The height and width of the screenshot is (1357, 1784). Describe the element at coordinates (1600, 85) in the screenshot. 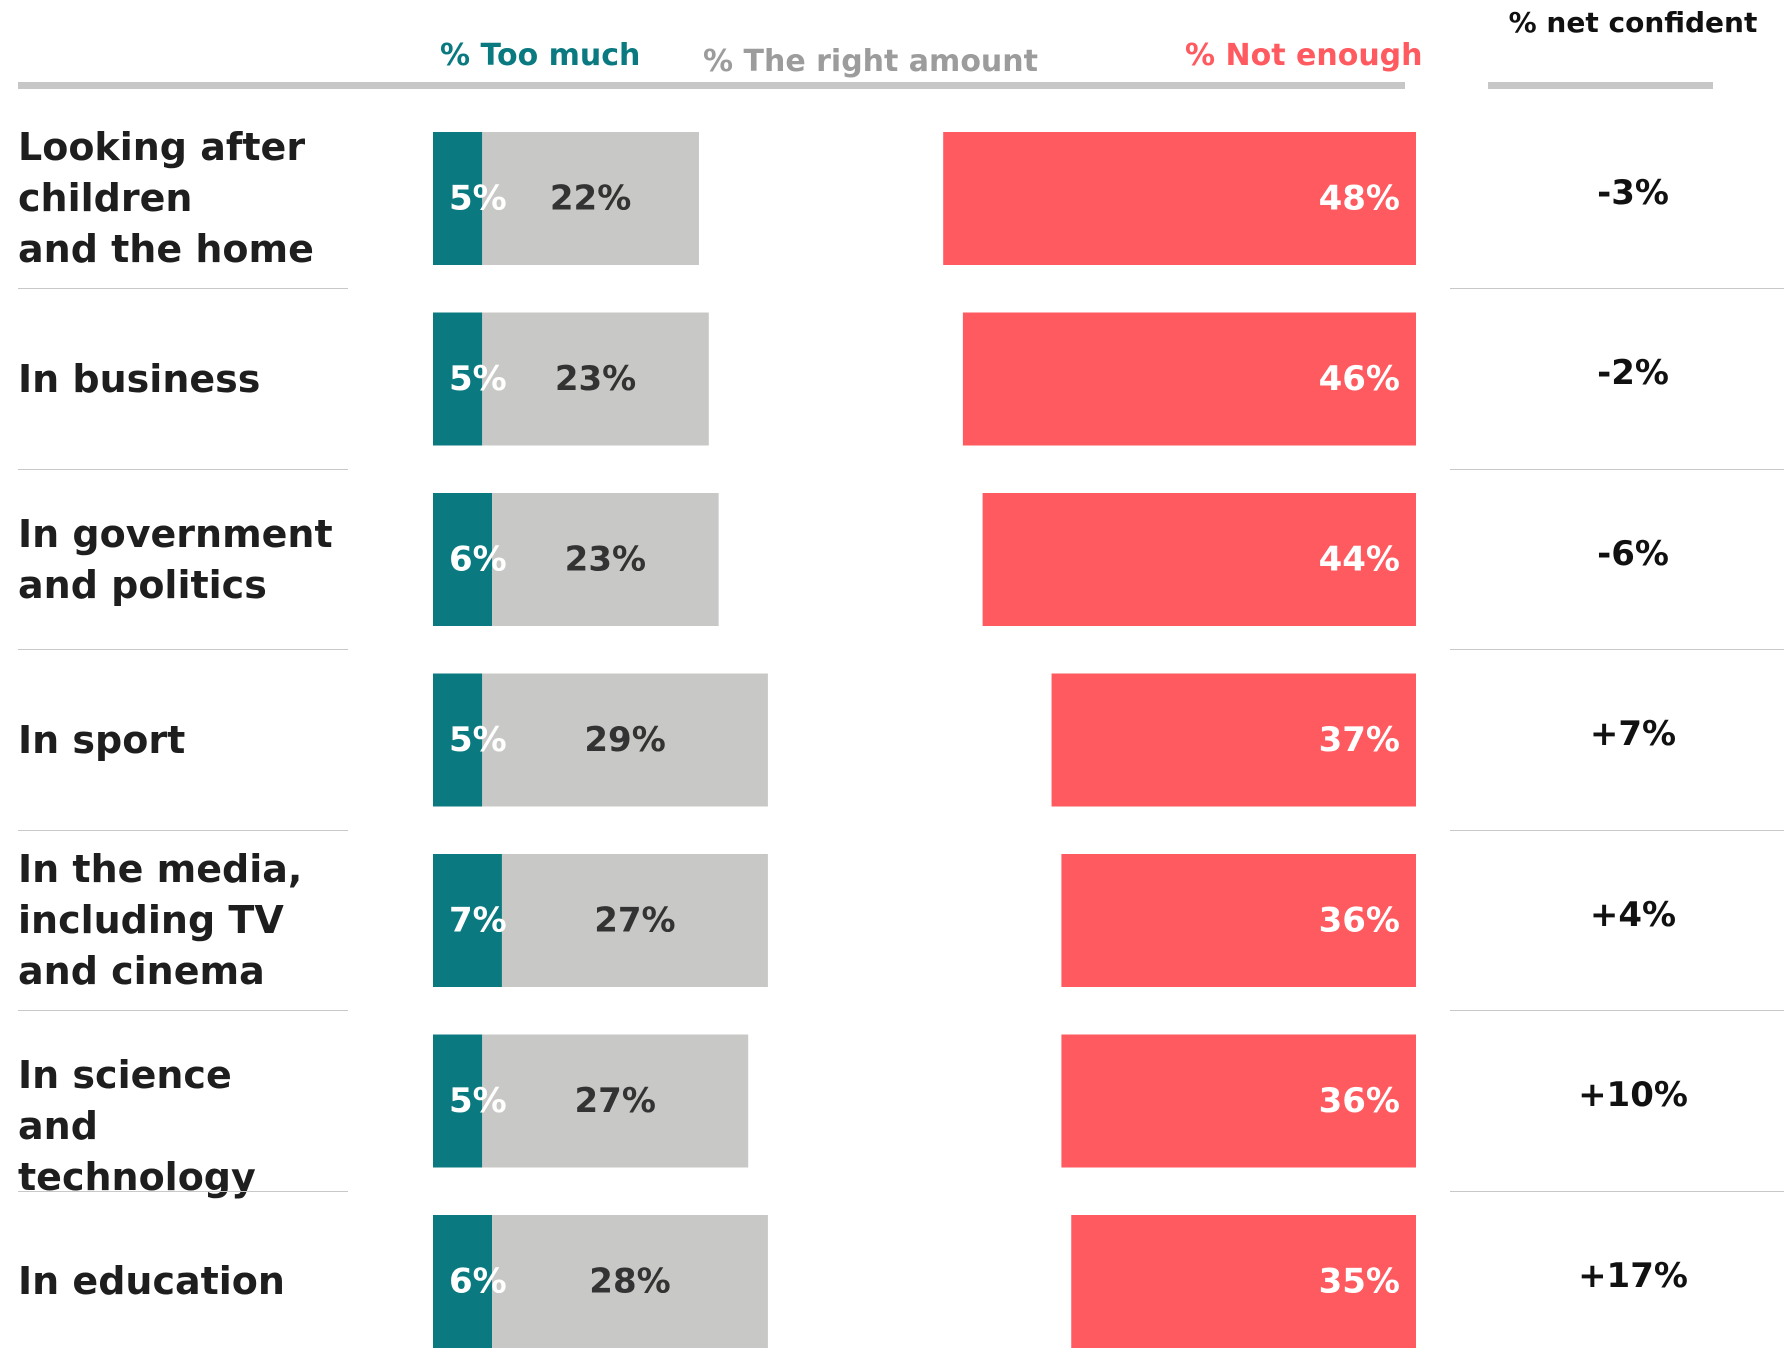

I see `net-header-rule` at that location.